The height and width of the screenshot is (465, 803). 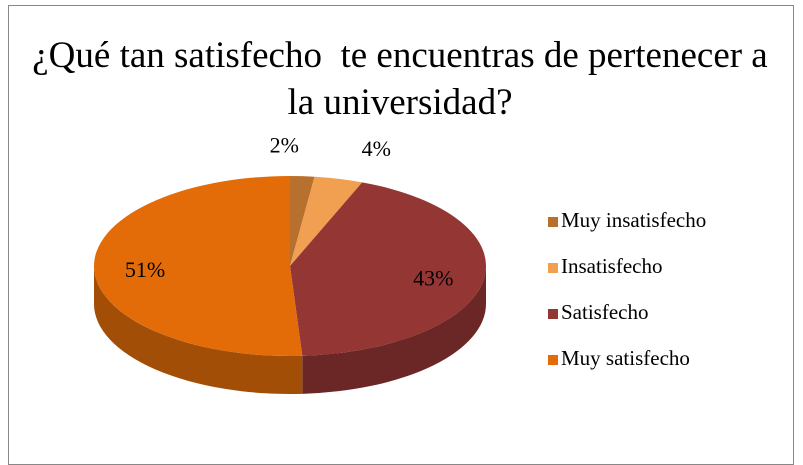 What do you see at coordinates (376, 148) in the screenshot?
I see `data-label: 4%` at bounding box center [376, 148].